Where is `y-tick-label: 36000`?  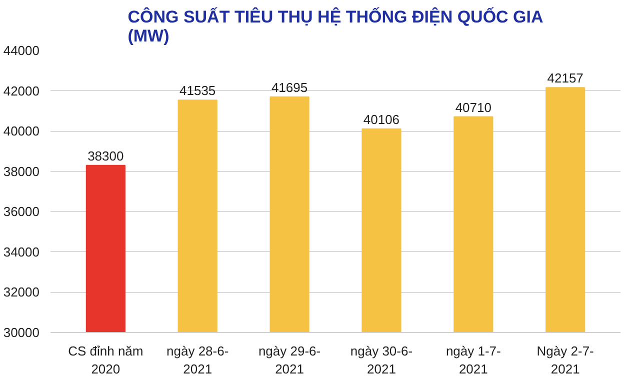
y-tick-label: 36000 is located at coordinates (21, 212).